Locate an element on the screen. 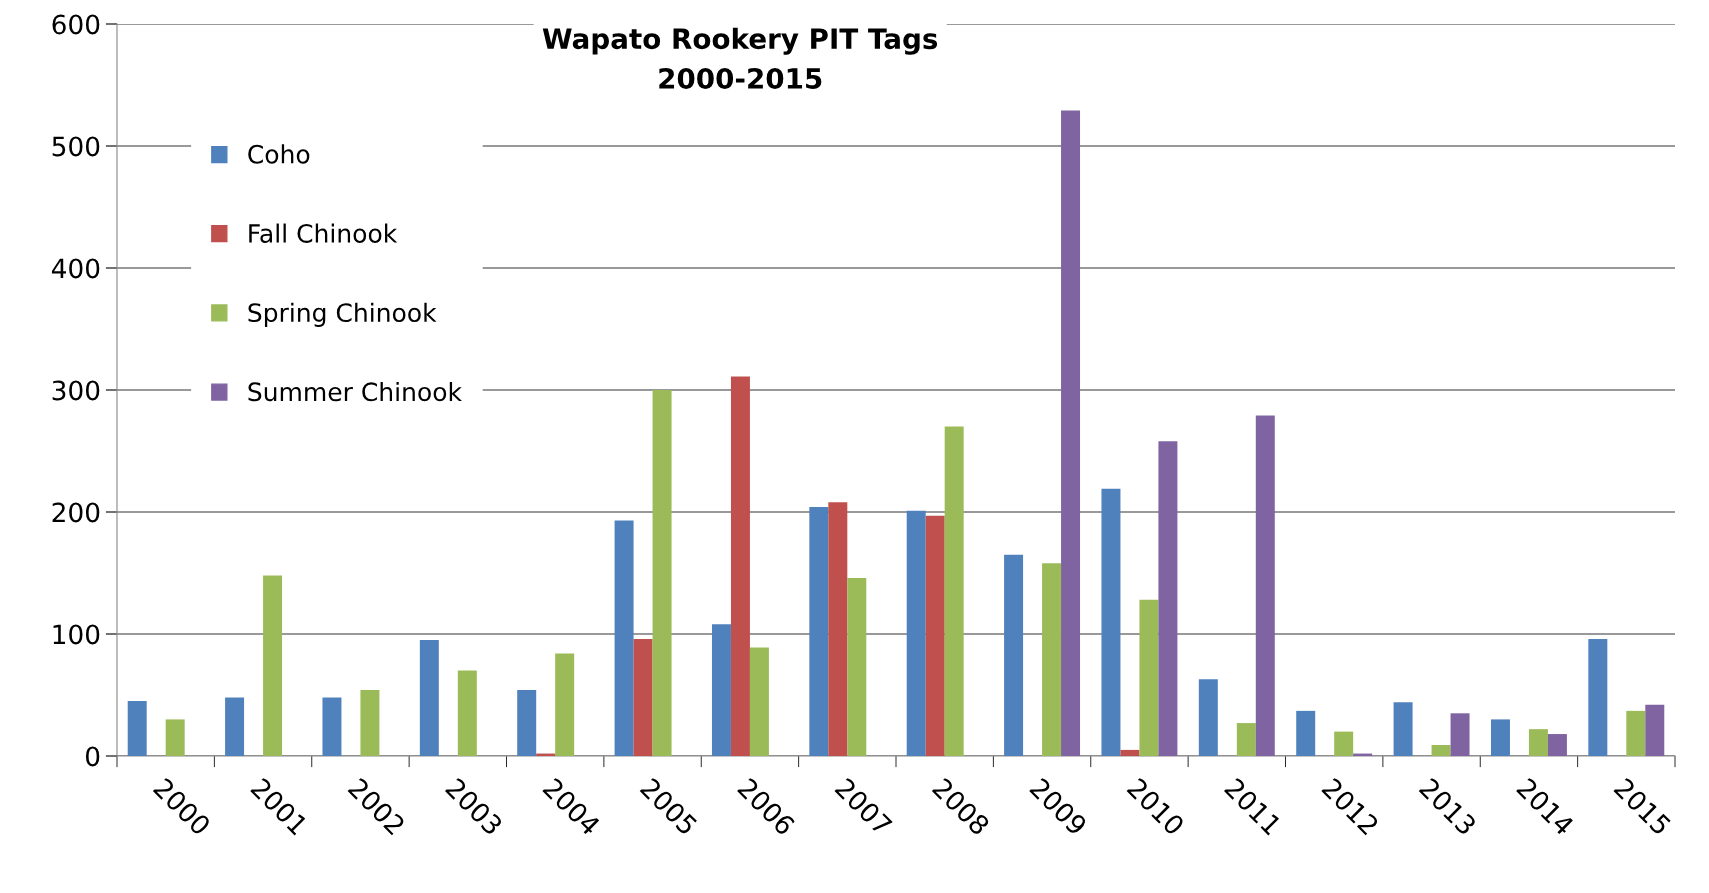 This screenshot has width=1709, height=893. y-tick-label: 600 is located at coordinates (76, 24).